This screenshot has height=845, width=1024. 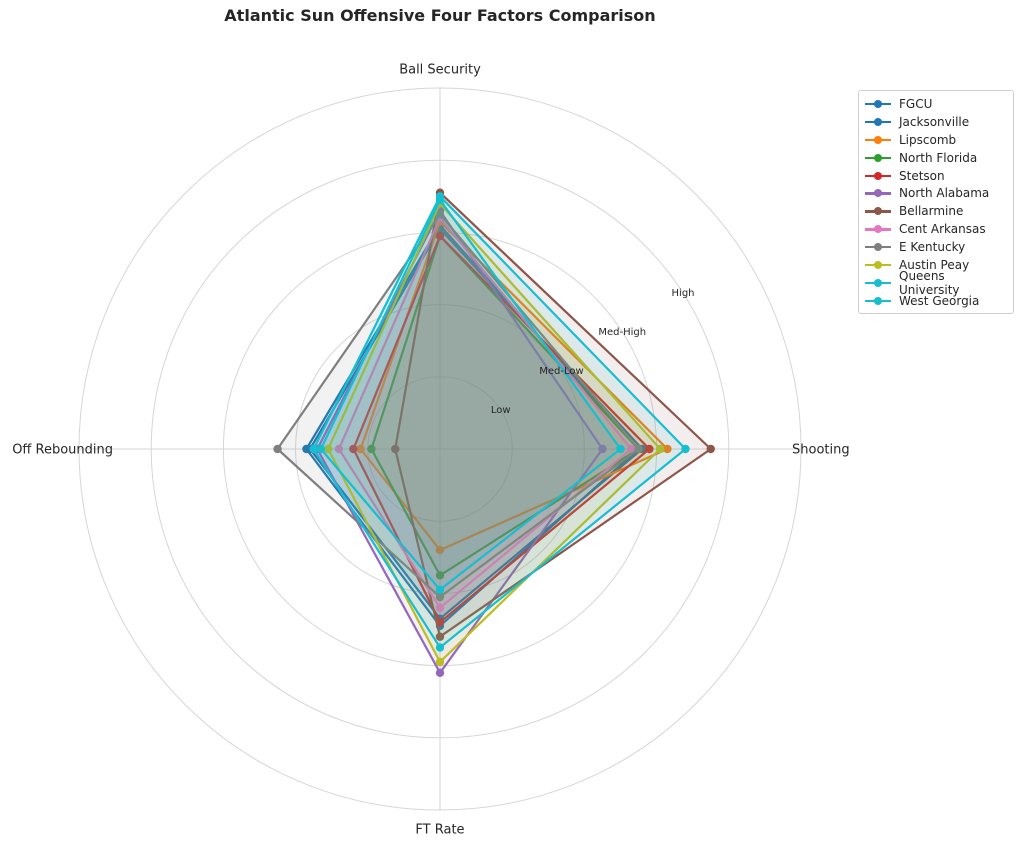 What do you see at coordinates (622, 332) in the screenshot?
I see `radial-tick-label: Med-High` at bounding box center [622, 332].